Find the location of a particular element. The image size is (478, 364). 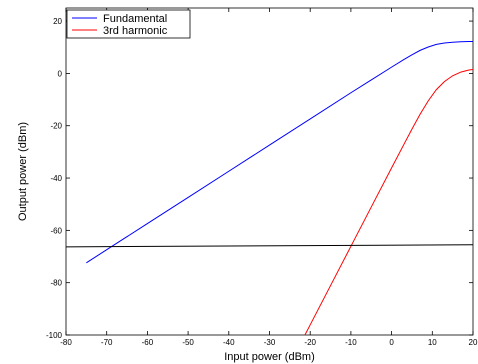

y-tick-label: -80 is located at coordinates (56, 283).